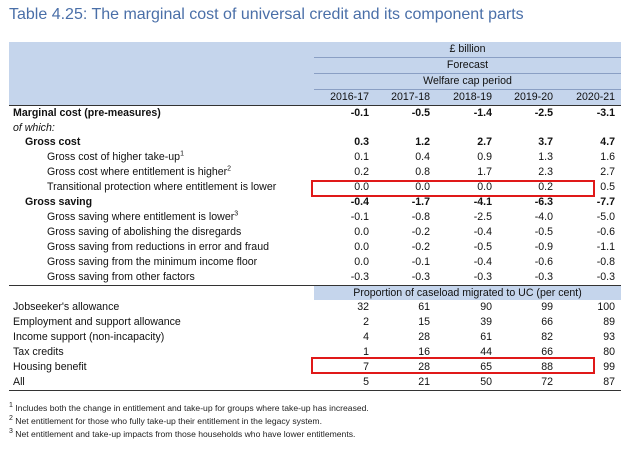  What do you see at coordinates (139, 172) in the screenshot?
I see `row-label: Gross cost where entitlement is higher2` at bounding box center [139, 172].